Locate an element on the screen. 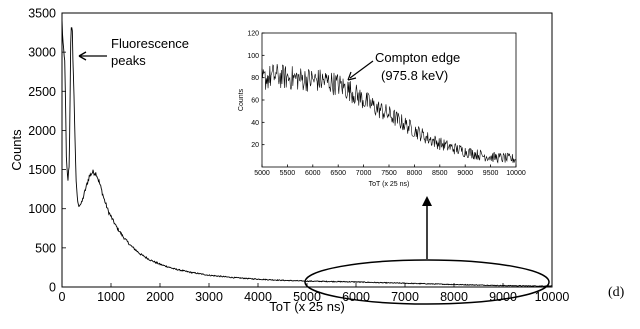  inset-x-tick-label: 6500 is located at coordinates (338, 173).